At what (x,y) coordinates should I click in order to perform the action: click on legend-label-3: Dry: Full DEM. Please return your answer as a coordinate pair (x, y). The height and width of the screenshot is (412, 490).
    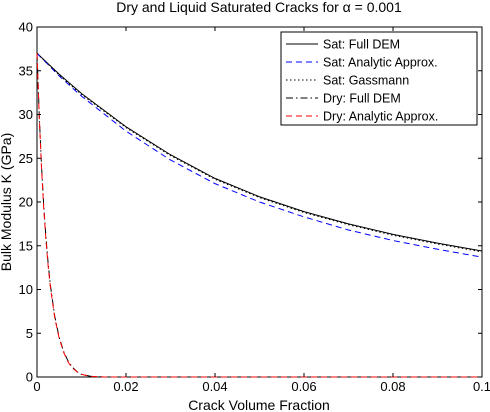
    Looking at the image, I should click on (362, 99).